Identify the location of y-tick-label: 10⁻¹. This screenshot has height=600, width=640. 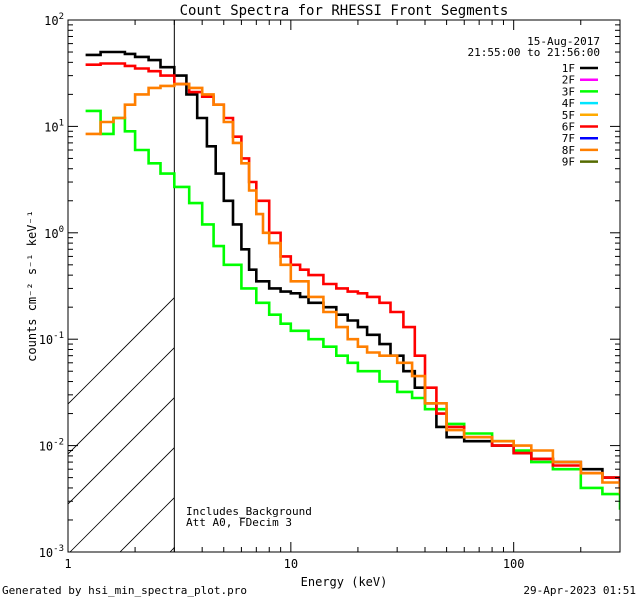
(51, 339).